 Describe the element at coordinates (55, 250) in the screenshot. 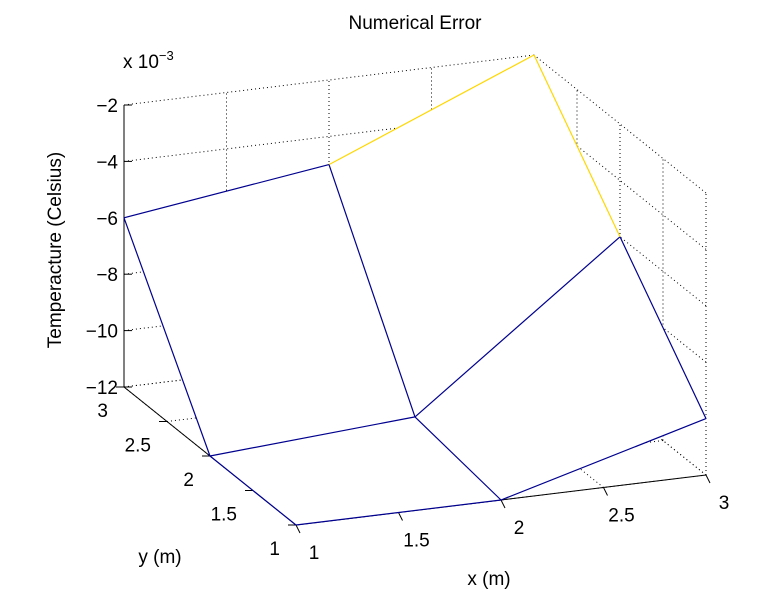

I see `z-axis-label: Temperacture (Celsius)` at that location.